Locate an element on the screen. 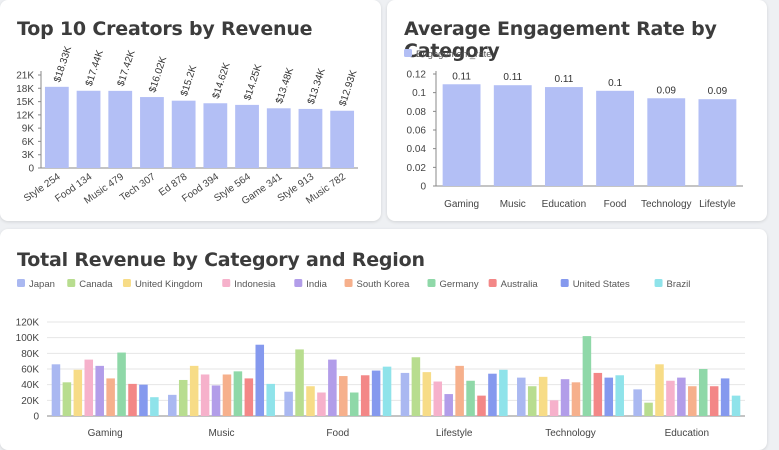 The height and width of the screenshot is (450, 779). y-tick-label: 120K is located at coordinates (28, 323).